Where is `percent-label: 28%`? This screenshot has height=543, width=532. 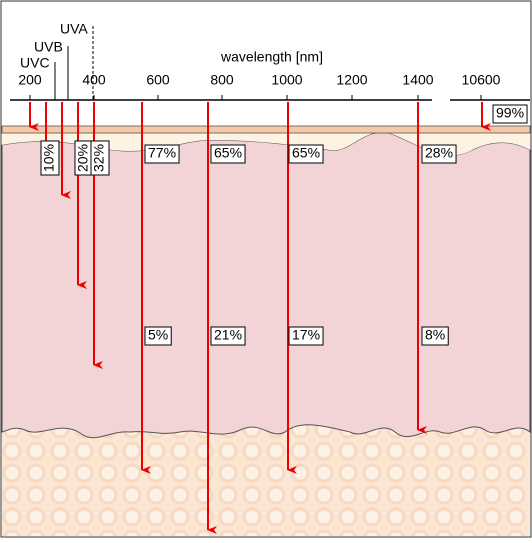
percent-label: 28% is located at coordinates (439, 154).